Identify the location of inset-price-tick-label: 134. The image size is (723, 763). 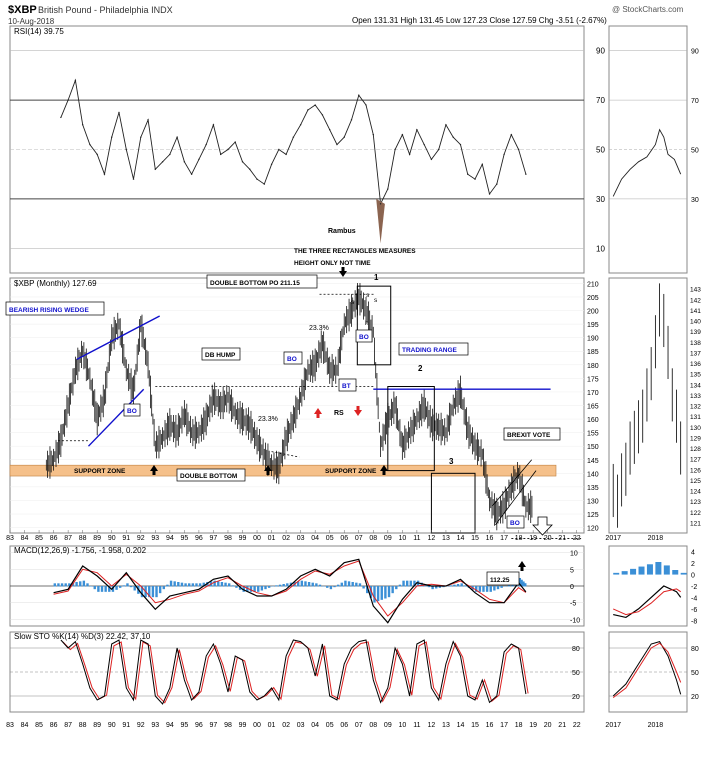
(695, 385).